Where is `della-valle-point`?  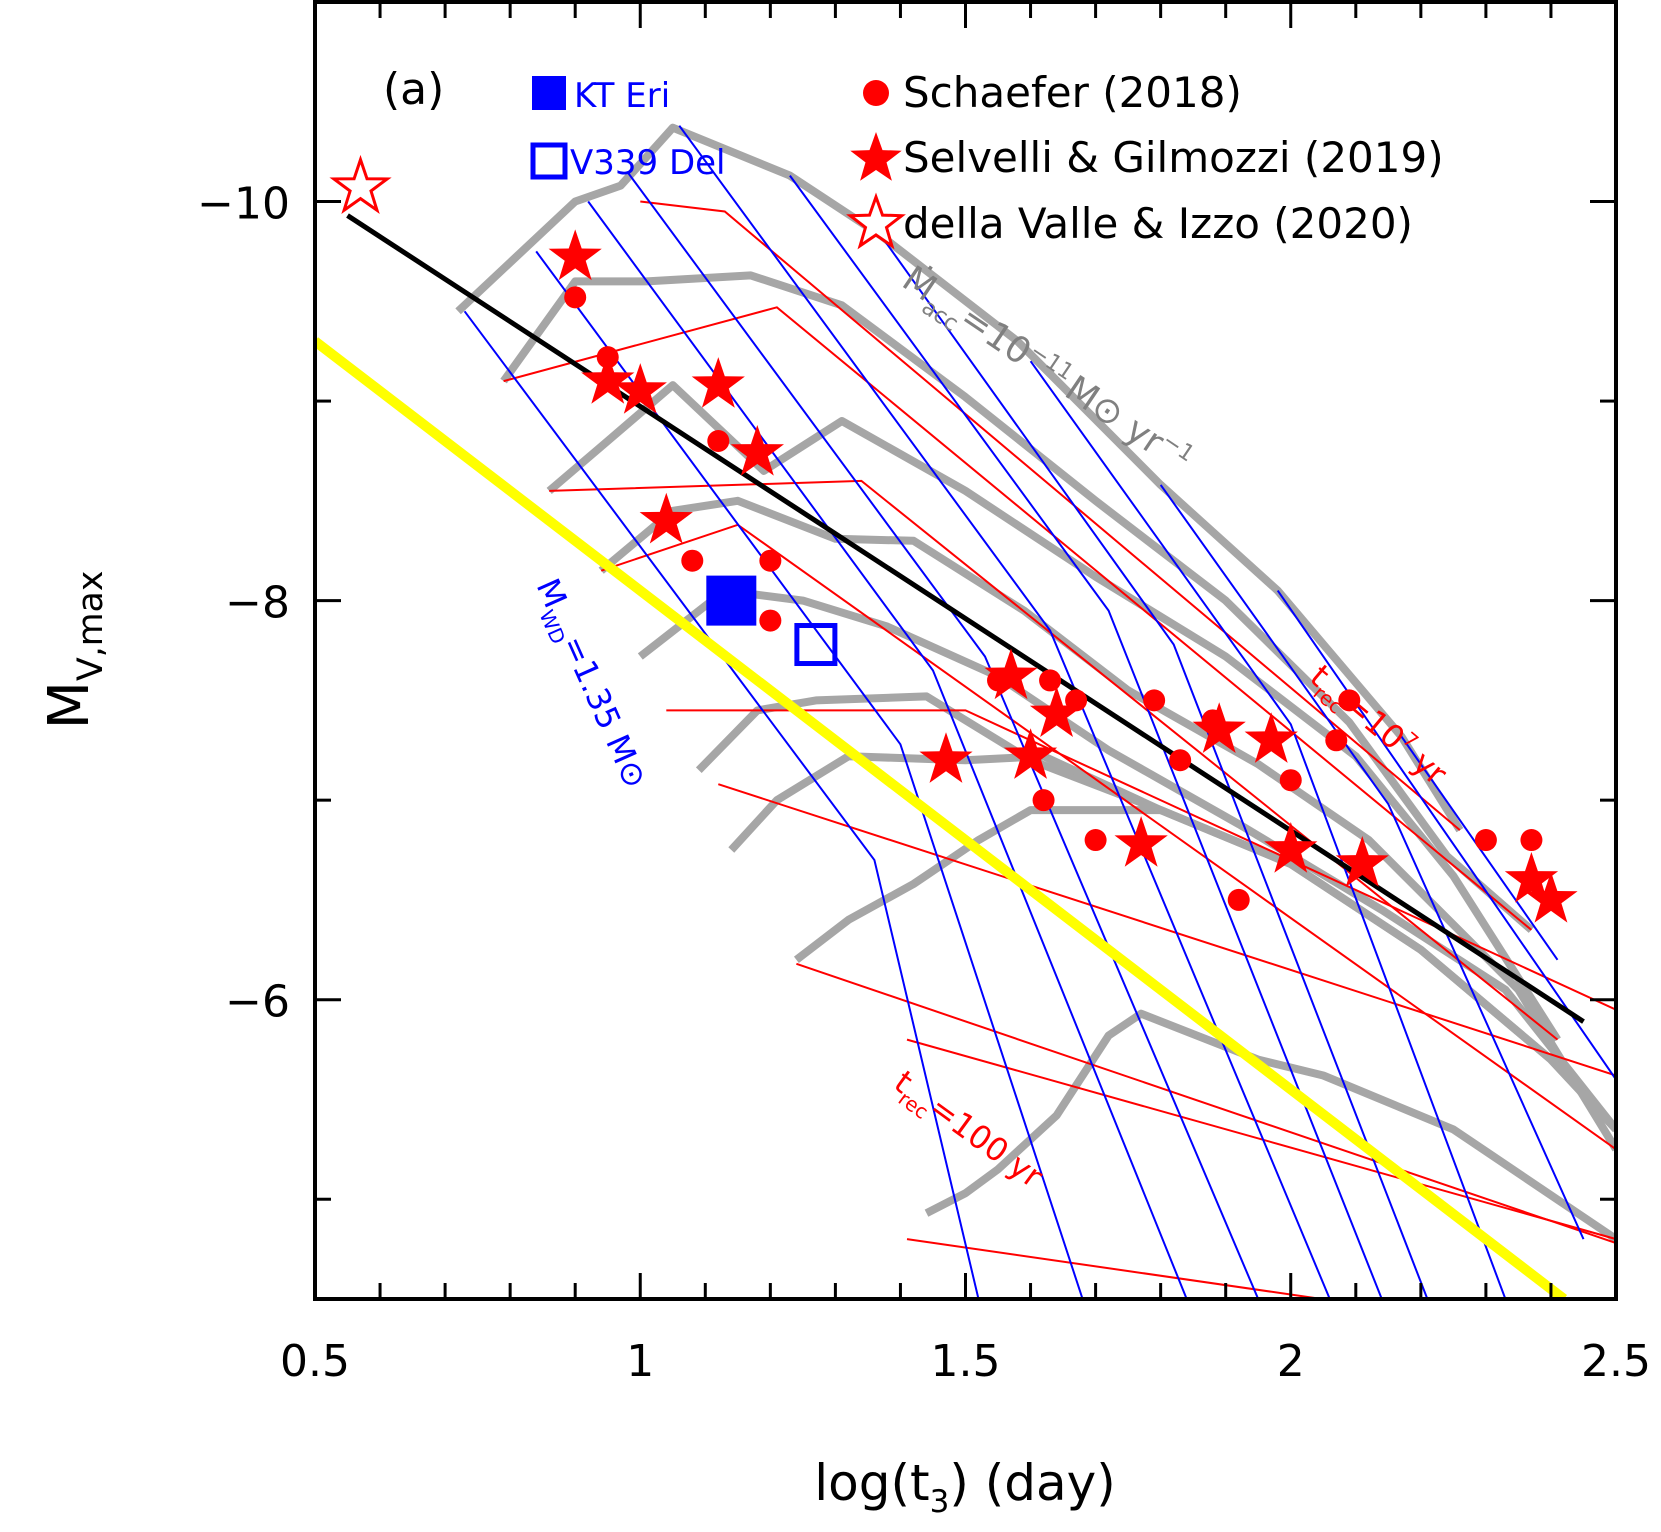 della-valle-point is located at coordinates (360, 184).